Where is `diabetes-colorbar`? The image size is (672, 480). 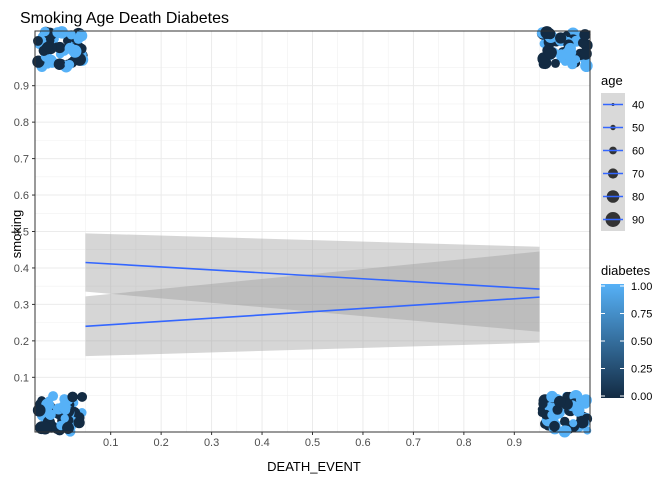 diabetes-colorbar is located at coordinates (612, 341).